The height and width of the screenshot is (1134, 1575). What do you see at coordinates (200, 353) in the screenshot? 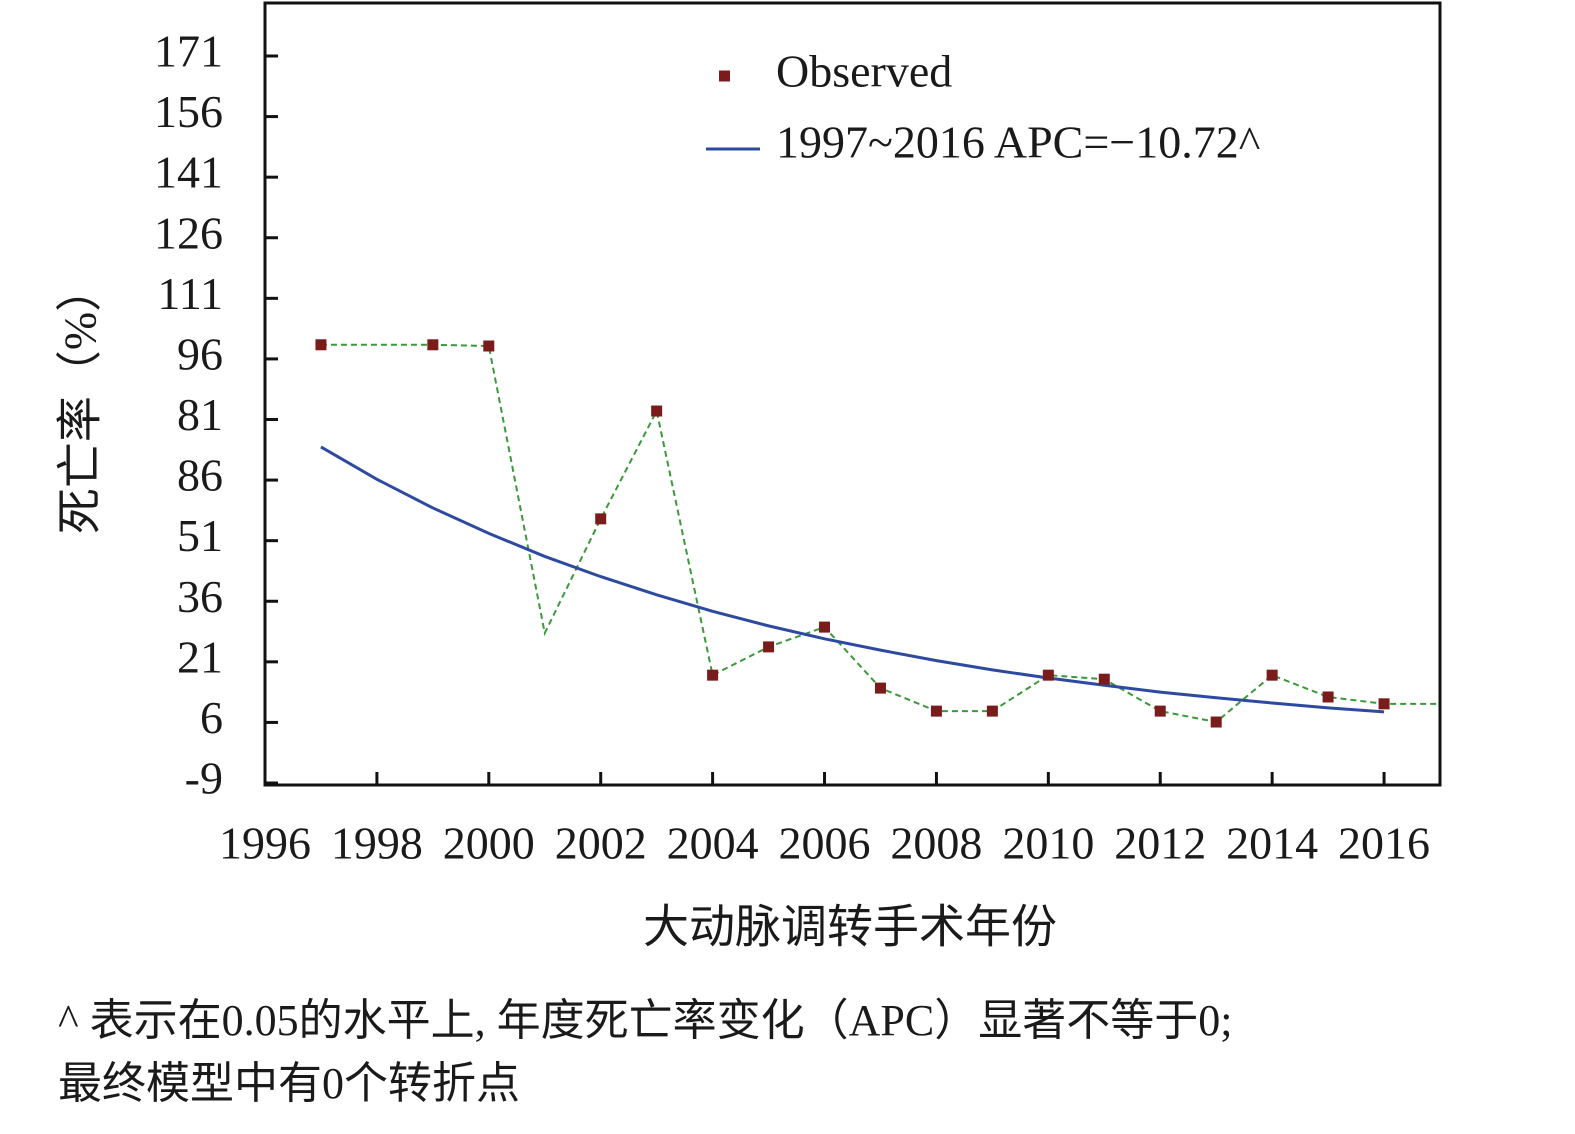
I see `y-tick-label: 96` at bounding box center [200, 353].